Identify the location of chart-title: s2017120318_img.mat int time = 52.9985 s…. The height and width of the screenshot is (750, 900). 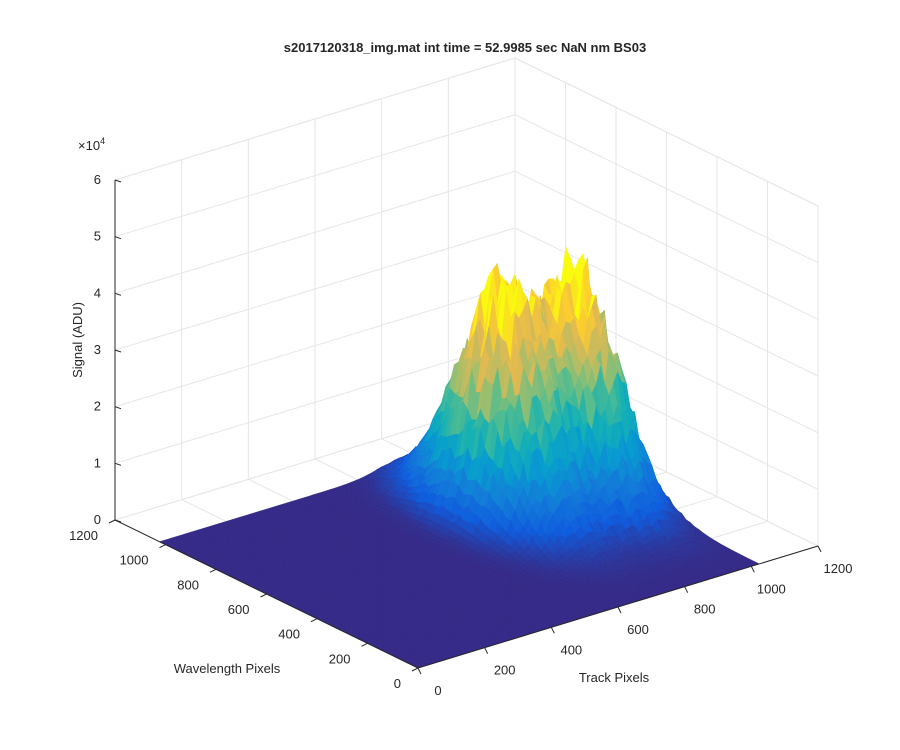
(465, 47).